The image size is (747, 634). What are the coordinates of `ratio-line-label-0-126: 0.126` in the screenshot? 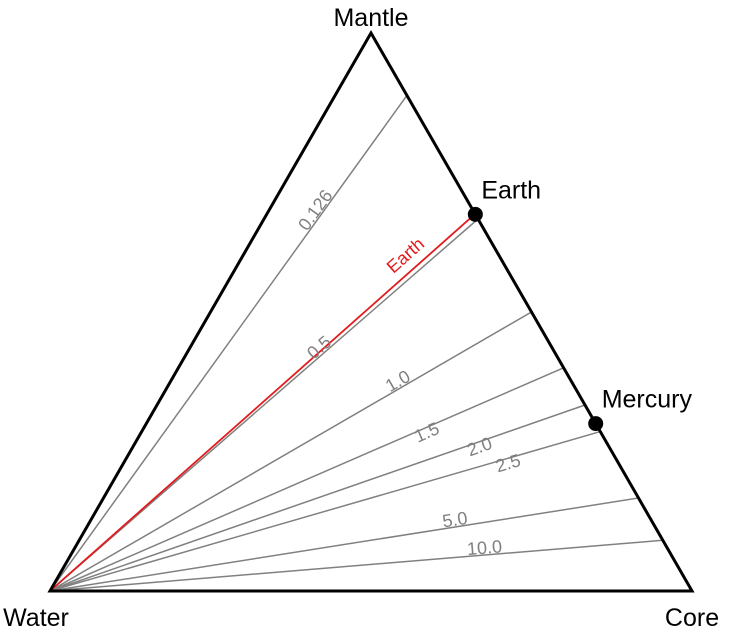 It's located at (315, 210).